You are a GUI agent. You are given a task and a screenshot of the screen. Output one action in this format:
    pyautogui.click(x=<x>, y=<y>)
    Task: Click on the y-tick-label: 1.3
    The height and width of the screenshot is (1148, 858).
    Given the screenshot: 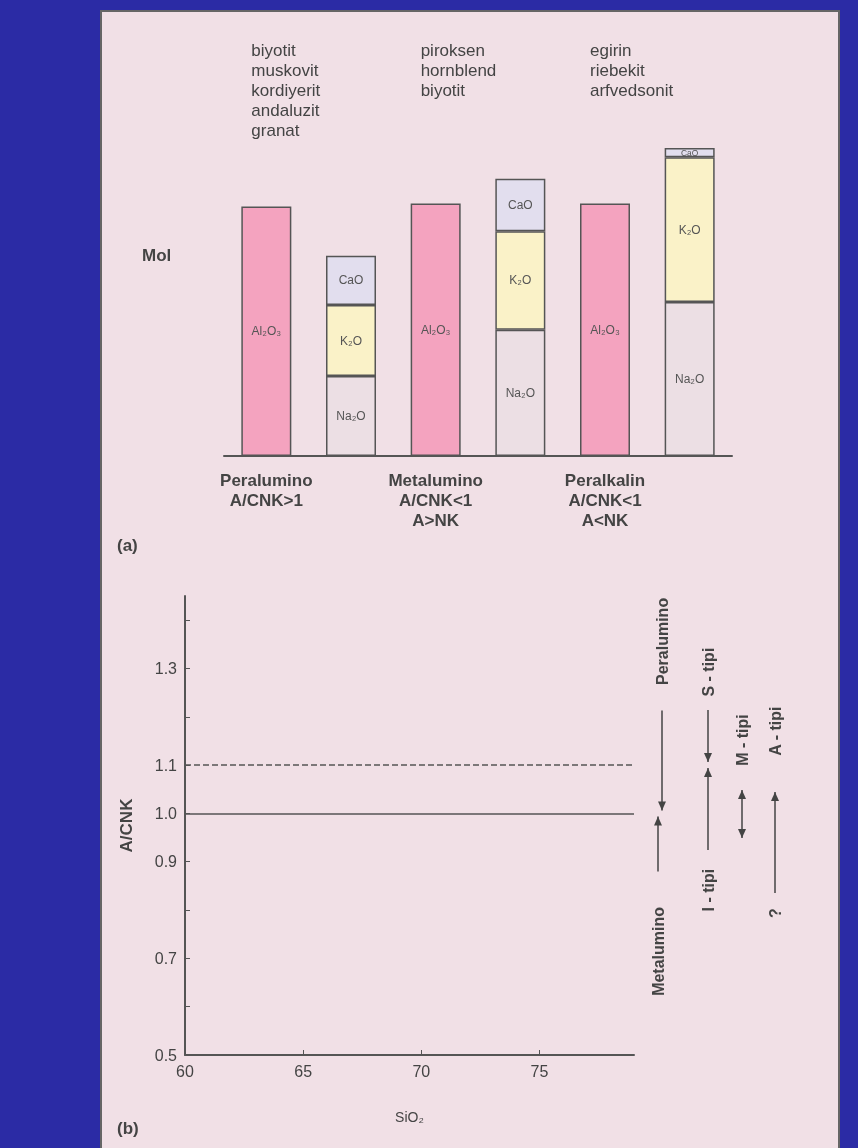 What is the action you would take?
    pyautogui.click(x=166, y=668)
    